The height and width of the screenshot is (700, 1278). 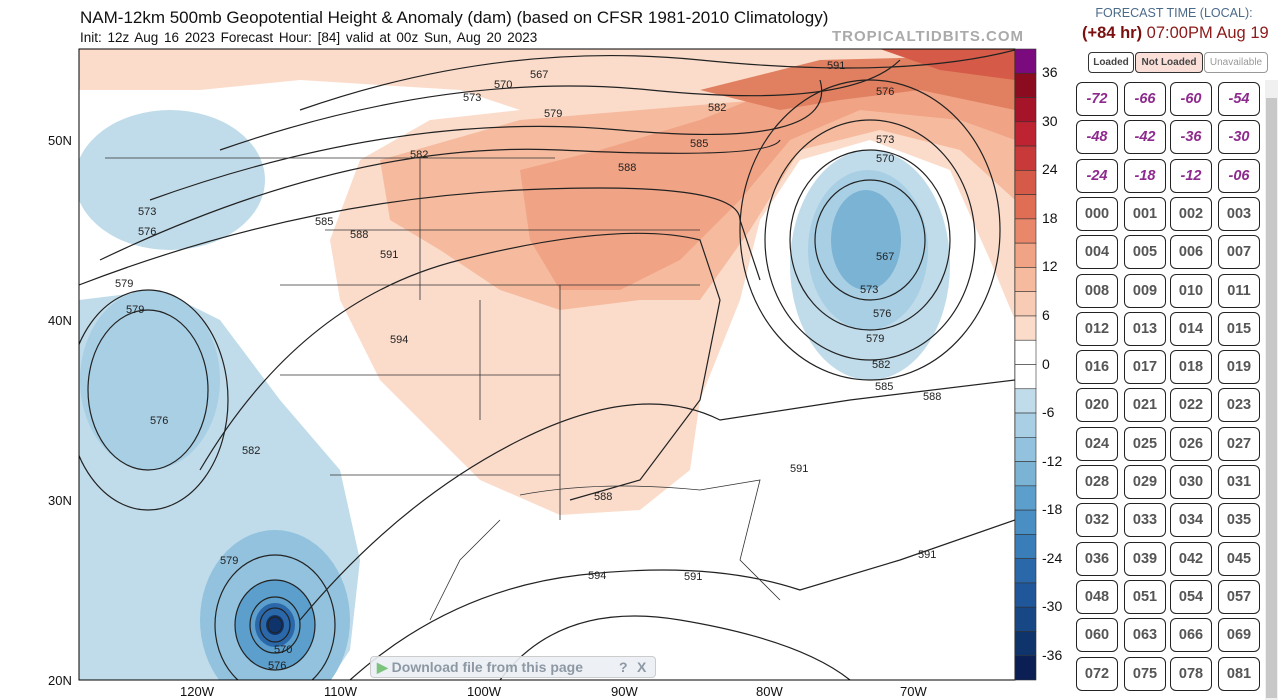 What do you see at coordinates (1145, 99) in the screenshot?
I see `forecast-hour-button: -66` at bounding box center [1145, 99].